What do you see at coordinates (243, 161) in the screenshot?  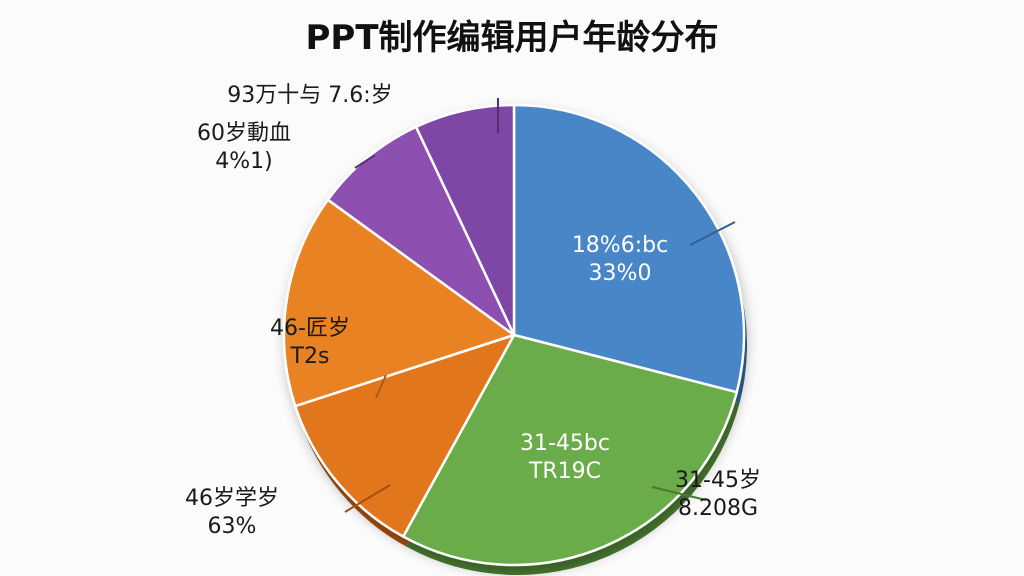 I see `slice-outside-label-line: 4%1)` at bounding box center [243, 161].